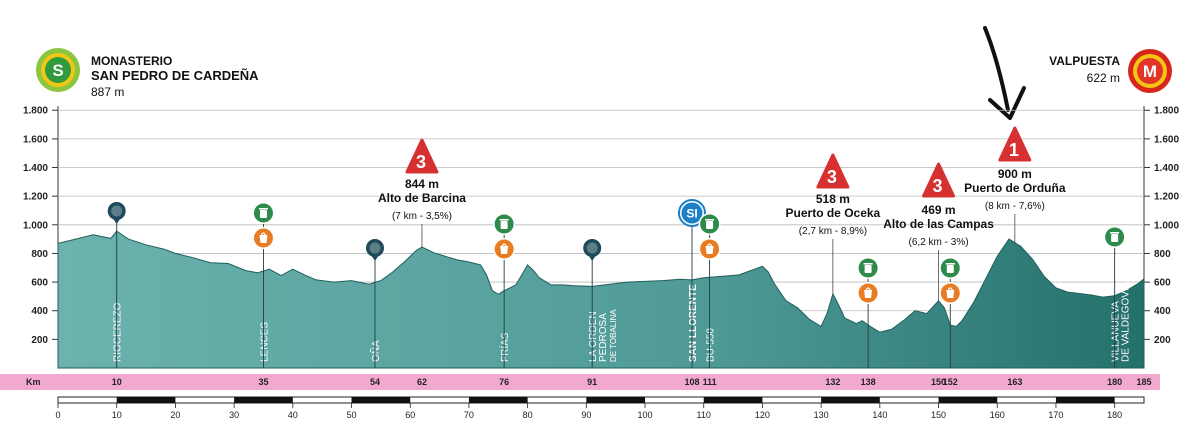  Describe the element at coordinates (868, 382) in the screenshot. I see `km-band-value: 138` at that location.